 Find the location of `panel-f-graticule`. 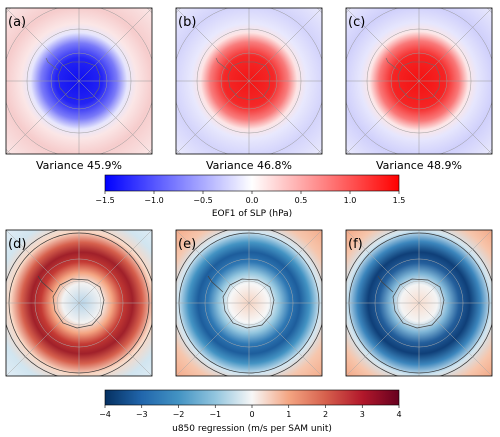

panel-f-graticule is located at coordinates (419, 303).